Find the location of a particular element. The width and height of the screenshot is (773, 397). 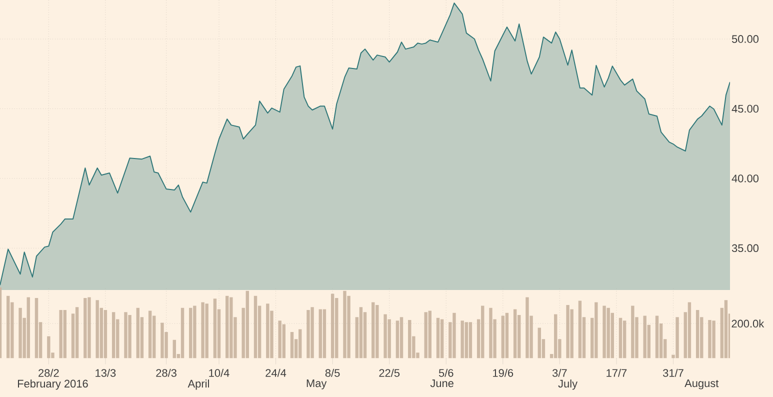

x2-tick-label: June is located at coordinates (442, 384).